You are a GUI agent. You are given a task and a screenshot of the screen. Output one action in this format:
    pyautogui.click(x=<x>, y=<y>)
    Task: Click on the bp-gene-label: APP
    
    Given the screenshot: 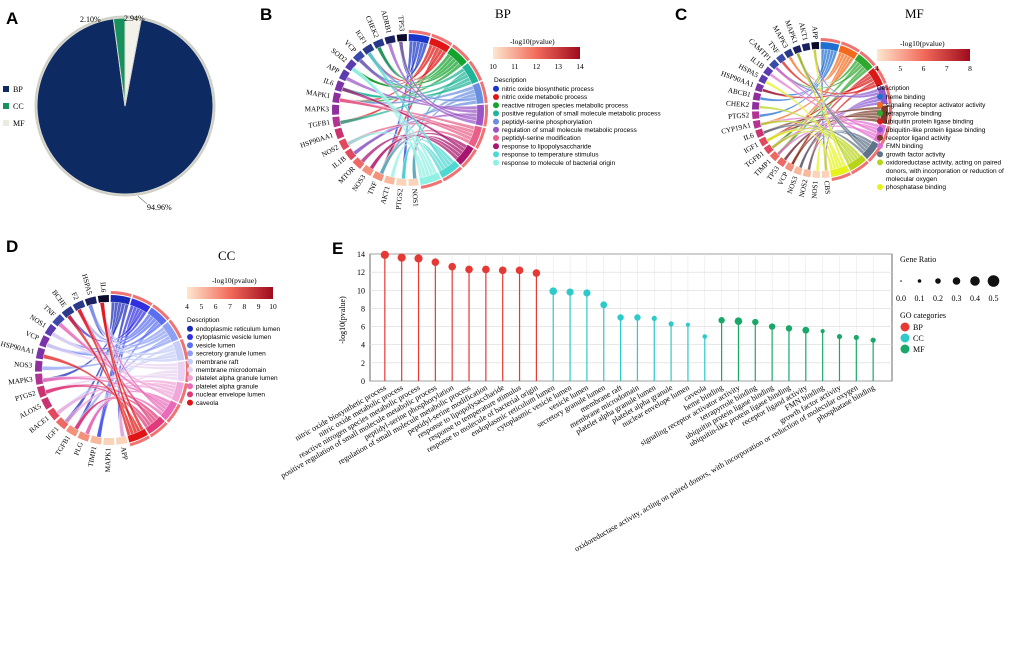 What is the action you would take?
    pyautogui.click(x=332, y=68)
    